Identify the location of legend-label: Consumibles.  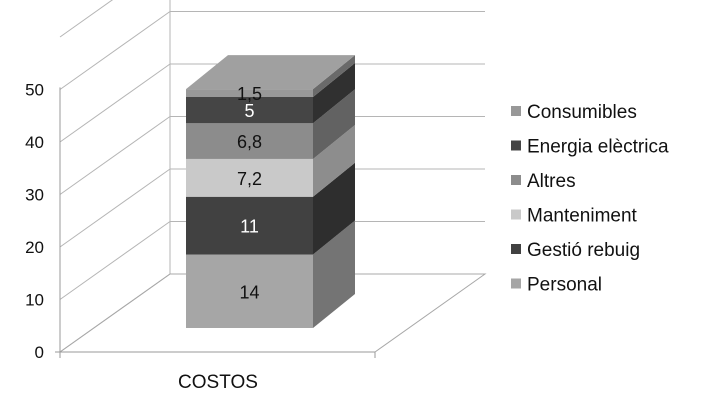
(582, 112).